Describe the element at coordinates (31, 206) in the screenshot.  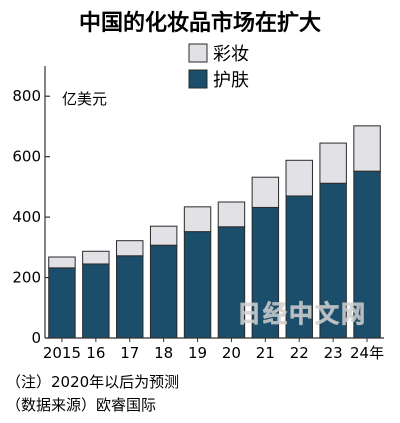
I see `y-axis: 0 200 400 600 800` at that location.